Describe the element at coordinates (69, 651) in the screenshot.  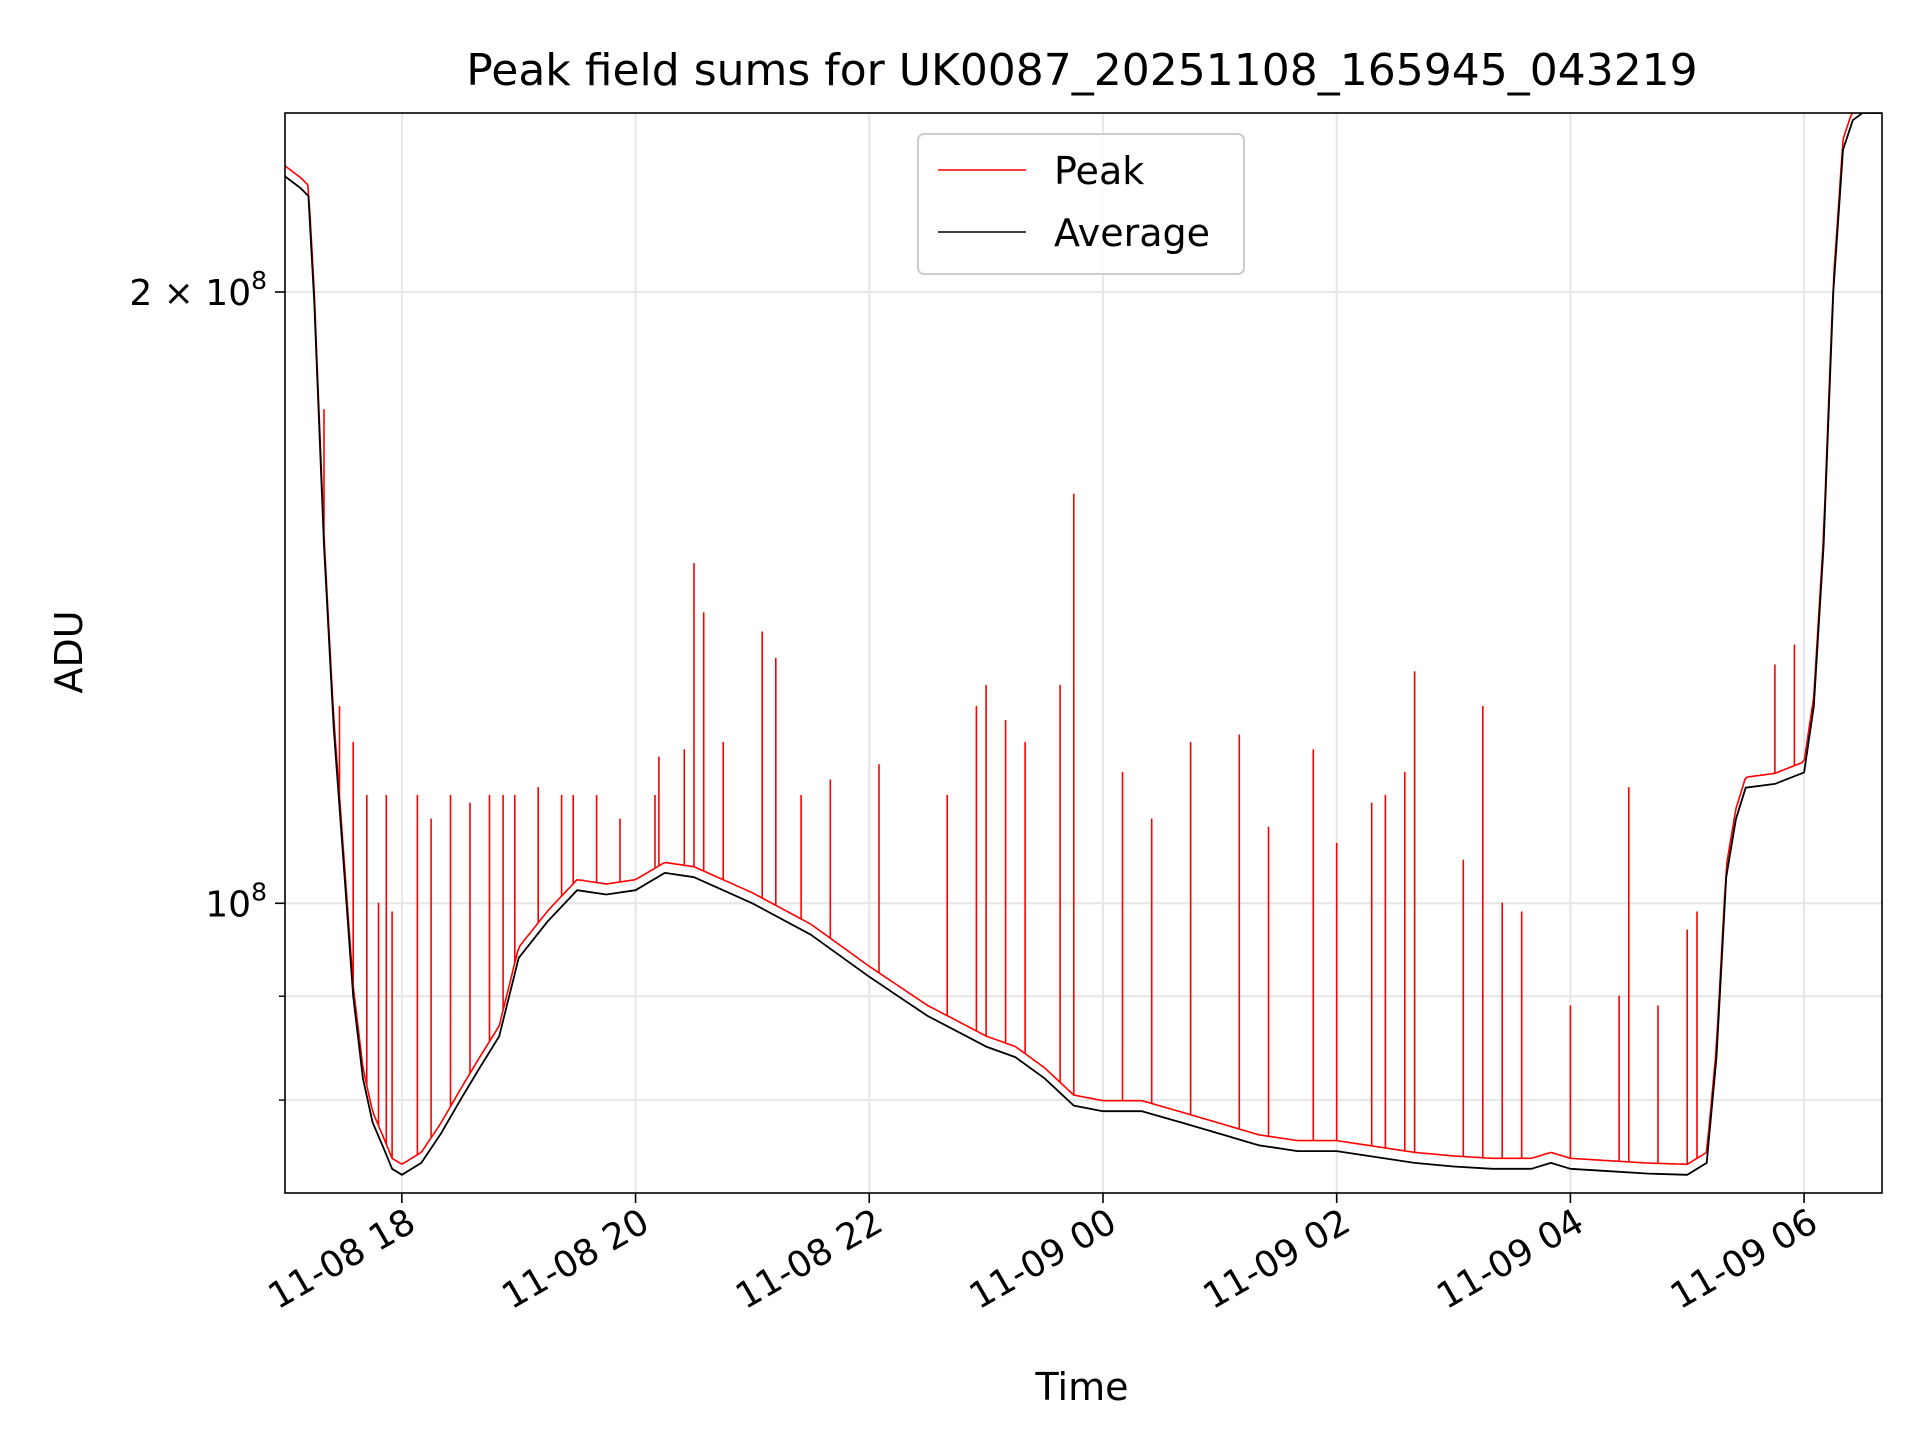
I see `y-axis-label: ADU` at that location.